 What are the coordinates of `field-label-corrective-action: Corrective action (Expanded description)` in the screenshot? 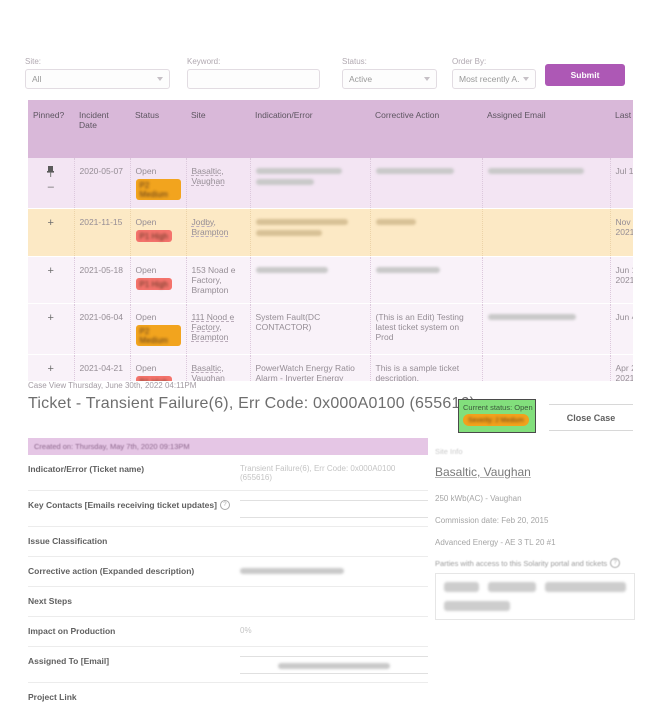 It's located at (111, 571).